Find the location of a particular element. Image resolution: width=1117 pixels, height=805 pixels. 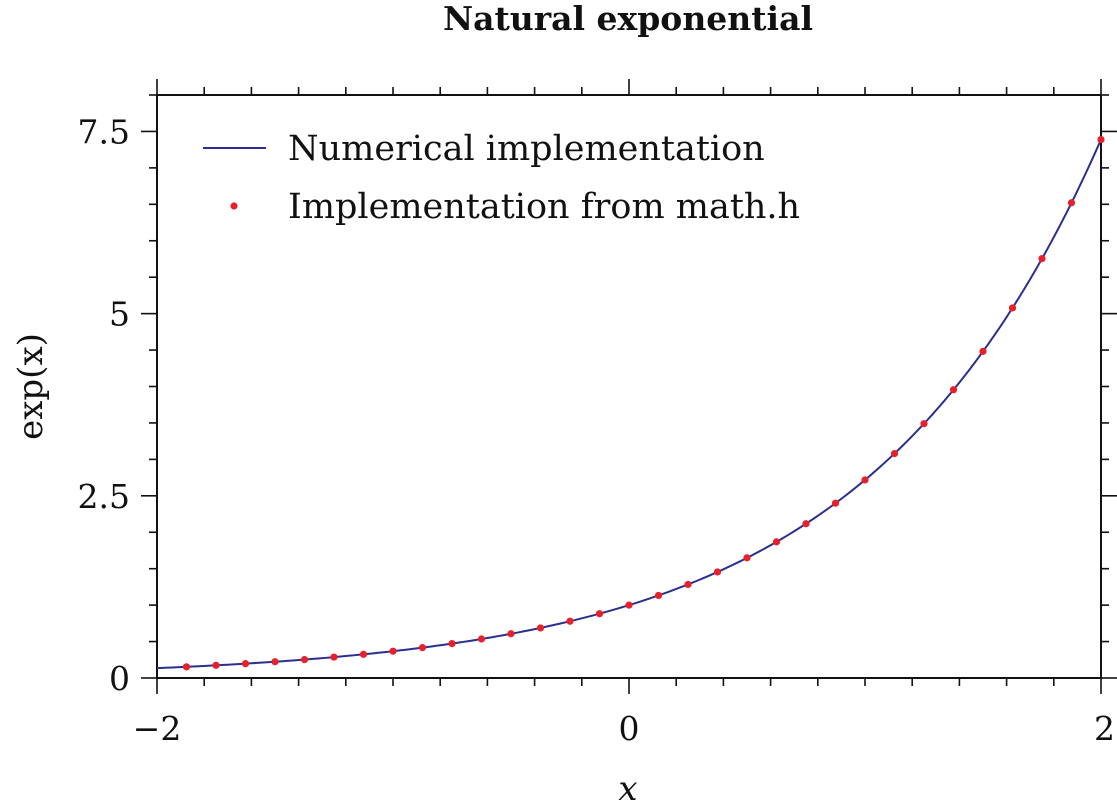

y-tick-label: 7.5 is located at coordinates (104, 131).